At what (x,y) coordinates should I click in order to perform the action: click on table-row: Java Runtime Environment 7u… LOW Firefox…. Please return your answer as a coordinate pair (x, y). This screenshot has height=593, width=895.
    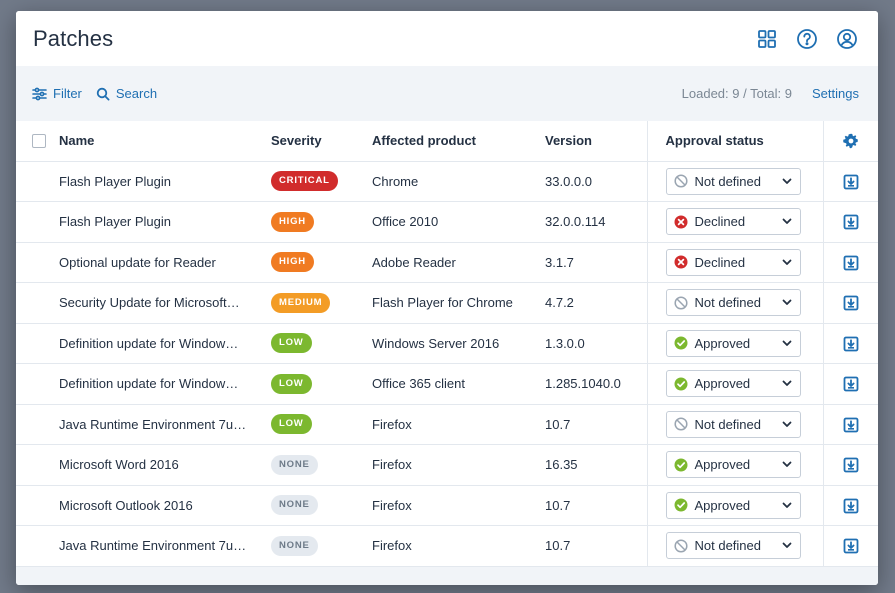
    Looking at the image, I should click on (447, 424).